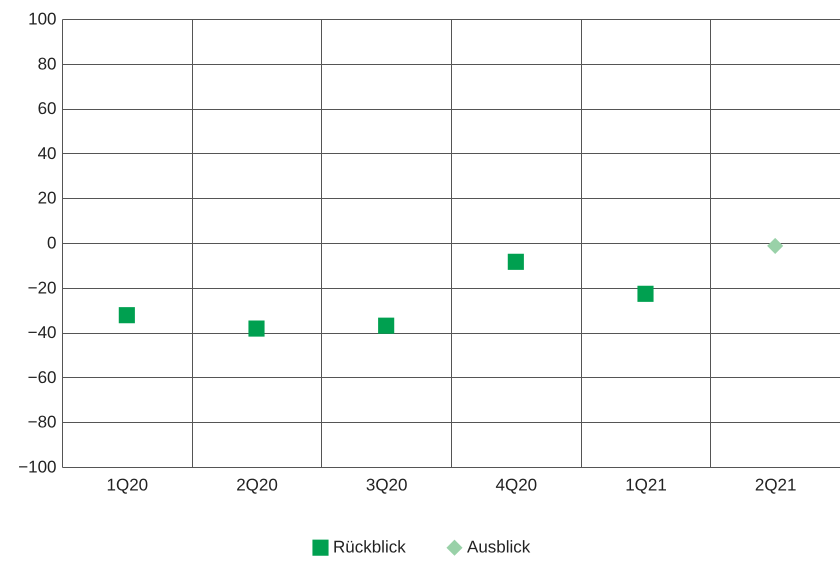  I want to click on y-tick-label: −20, so click(42, 288).